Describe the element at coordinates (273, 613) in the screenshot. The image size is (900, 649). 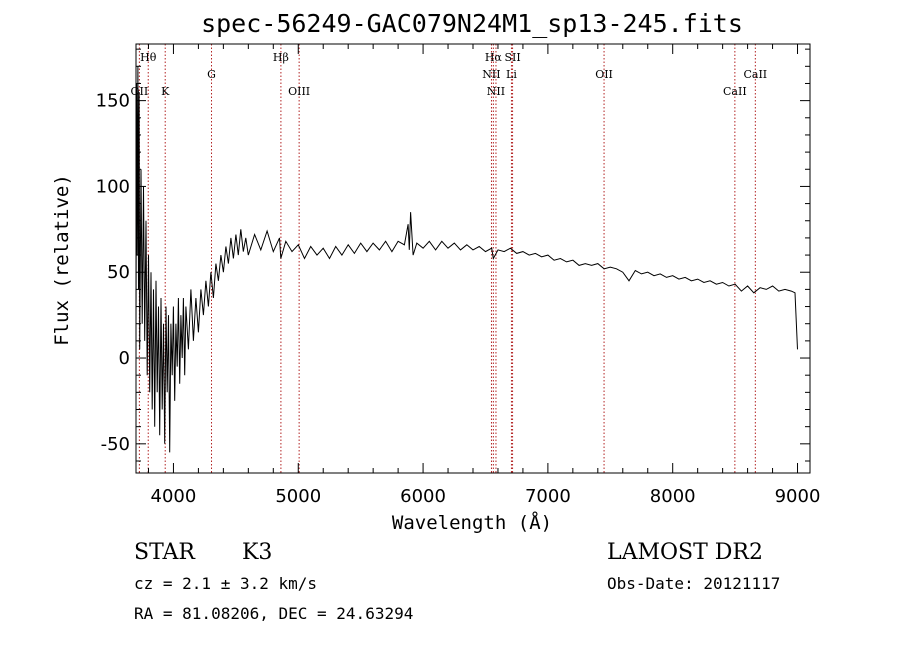
I see `coordinates: RA = 81.08206, DEC = 24.63294` at that location.